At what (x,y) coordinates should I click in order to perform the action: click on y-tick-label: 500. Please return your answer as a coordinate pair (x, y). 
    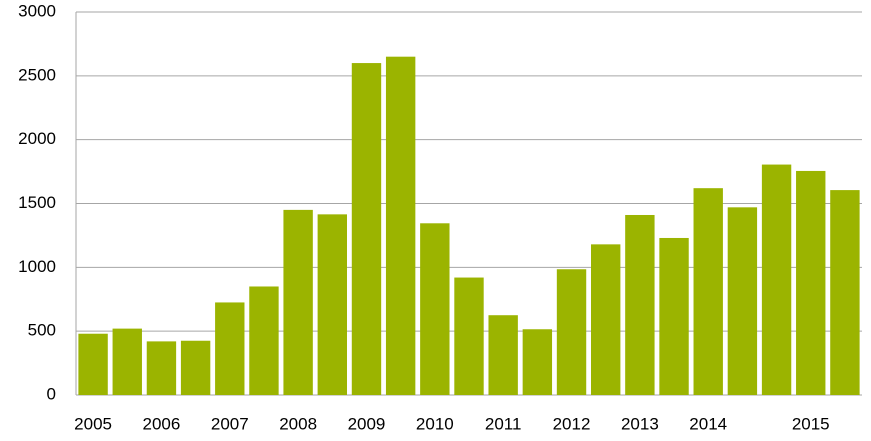
    Looking at the image, I should click on (42, 330).